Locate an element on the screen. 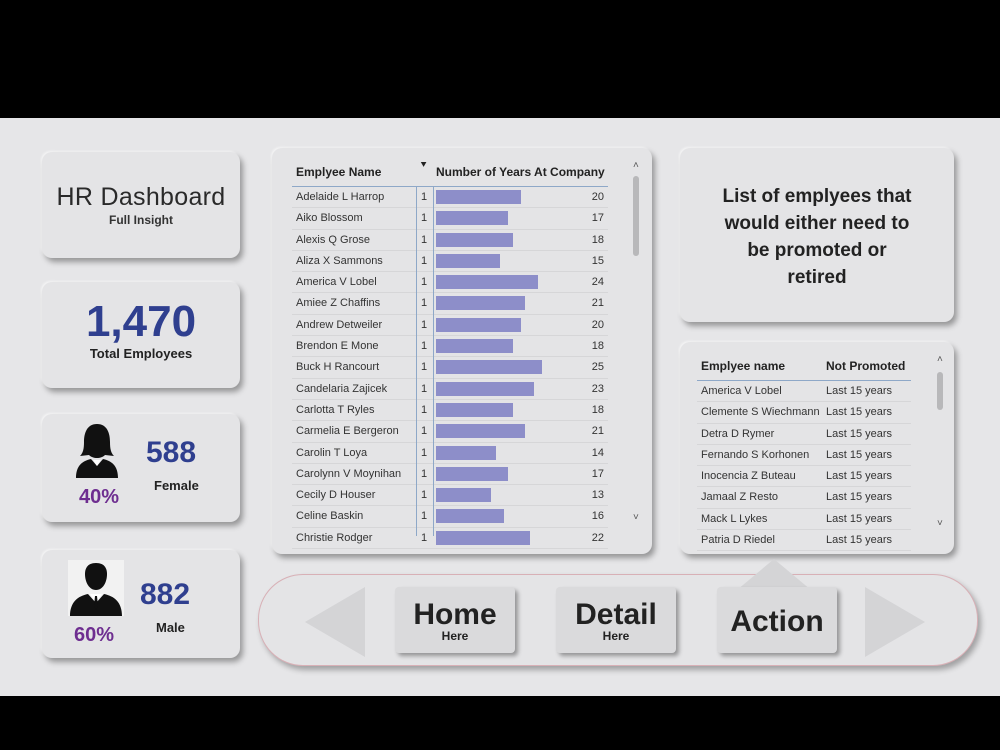 Image resolution: width=1000 pixels, height=750 pixels. employee-name-cell: Clemente S Wiechmann is located at coordinates (760, 412).